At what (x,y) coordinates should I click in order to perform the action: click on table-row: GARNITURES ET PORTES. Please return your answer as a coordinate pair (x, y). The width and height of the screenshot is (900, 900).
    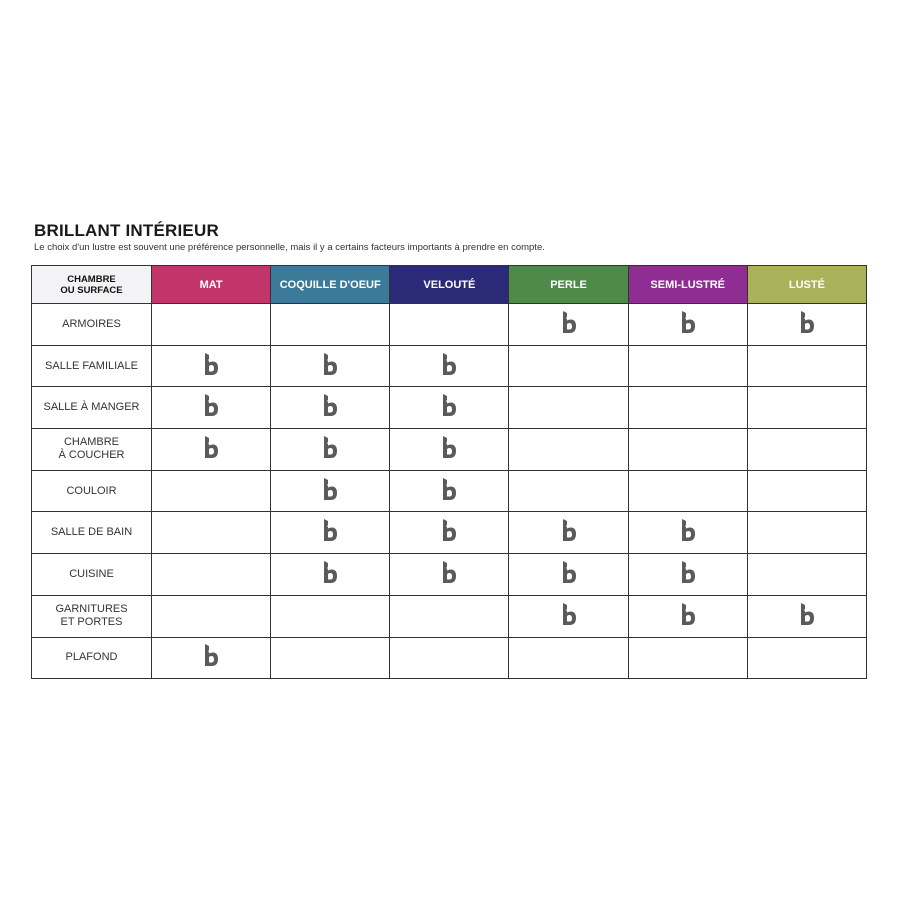
    Looking at the image, I should click on (449, 616).